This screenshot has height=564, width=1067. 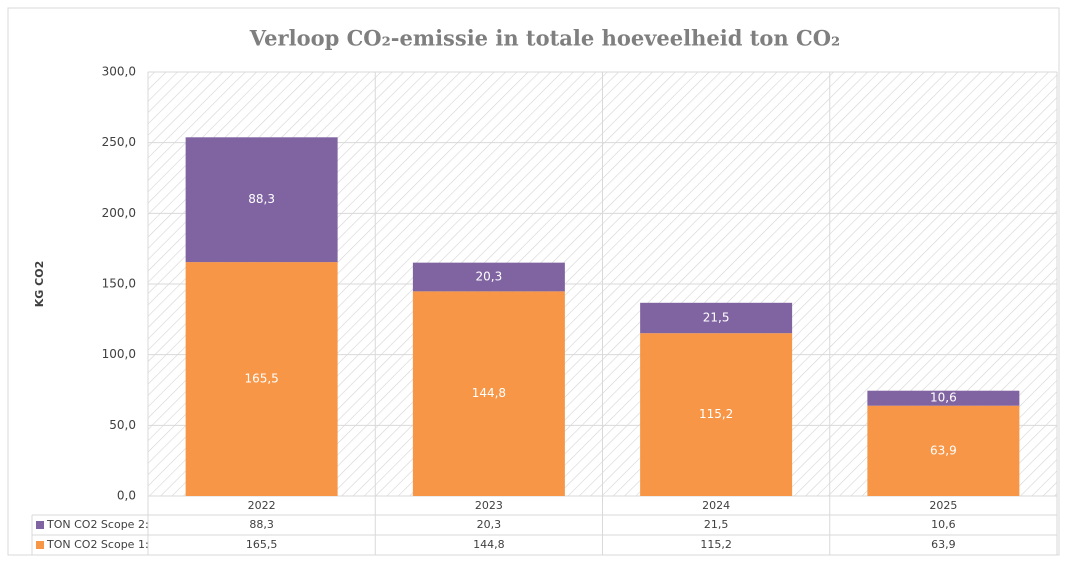 What do you see at coordinates (262, 544) in the screenshot?
I see `table-value: 165,5` at bounding box center [262, 544].